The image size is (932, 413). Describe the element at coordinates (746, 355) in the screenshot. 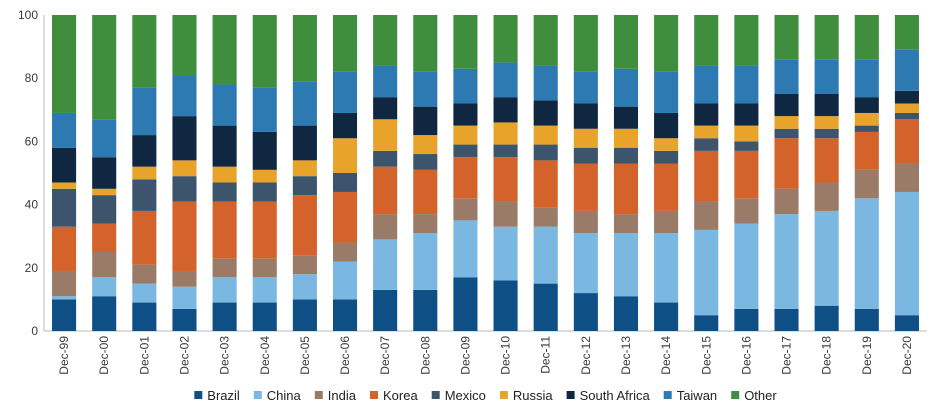

I see `x-tick-label: Dec-16` at that location.